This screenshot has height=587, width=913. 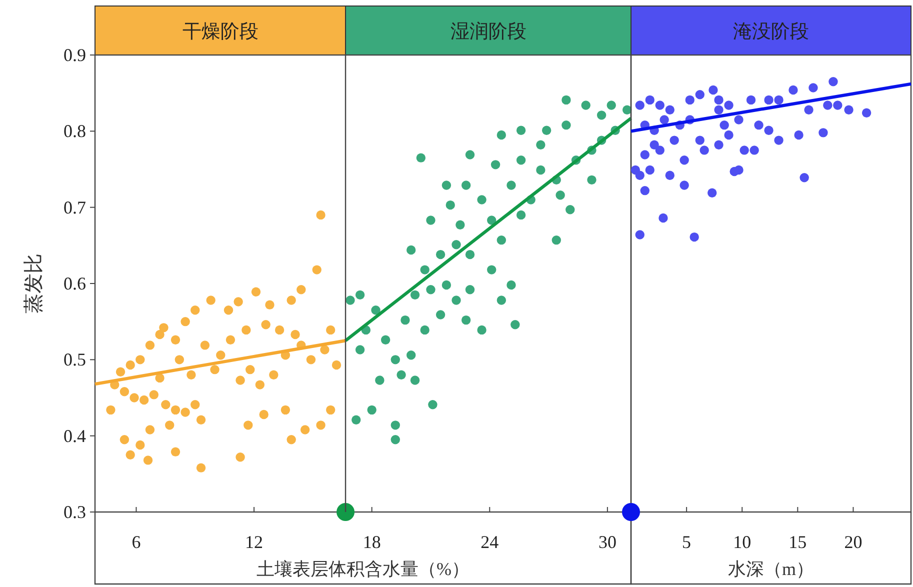 I want to click on y-tick-label: 0.8, so click(x=75, y=131).